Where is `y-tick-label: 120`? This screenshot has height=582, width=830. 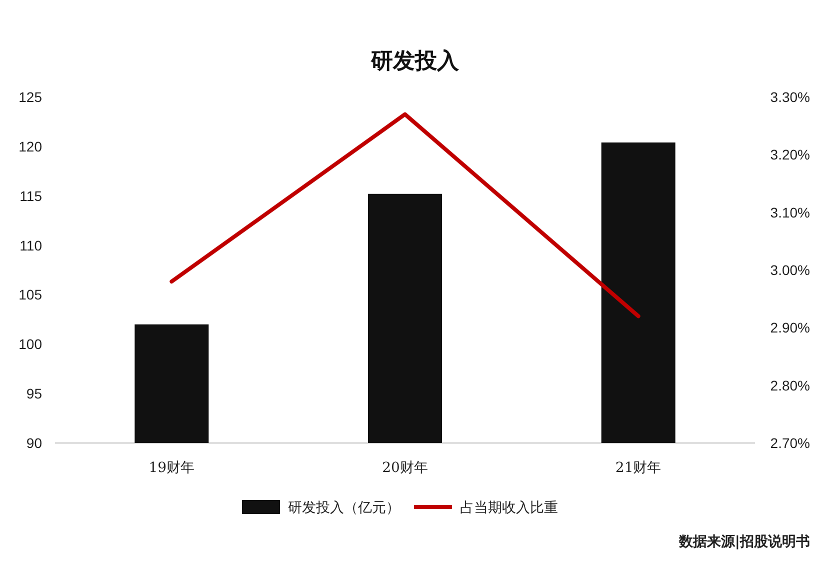 y-tick-label: 120 is located at coordinates (30, 146).